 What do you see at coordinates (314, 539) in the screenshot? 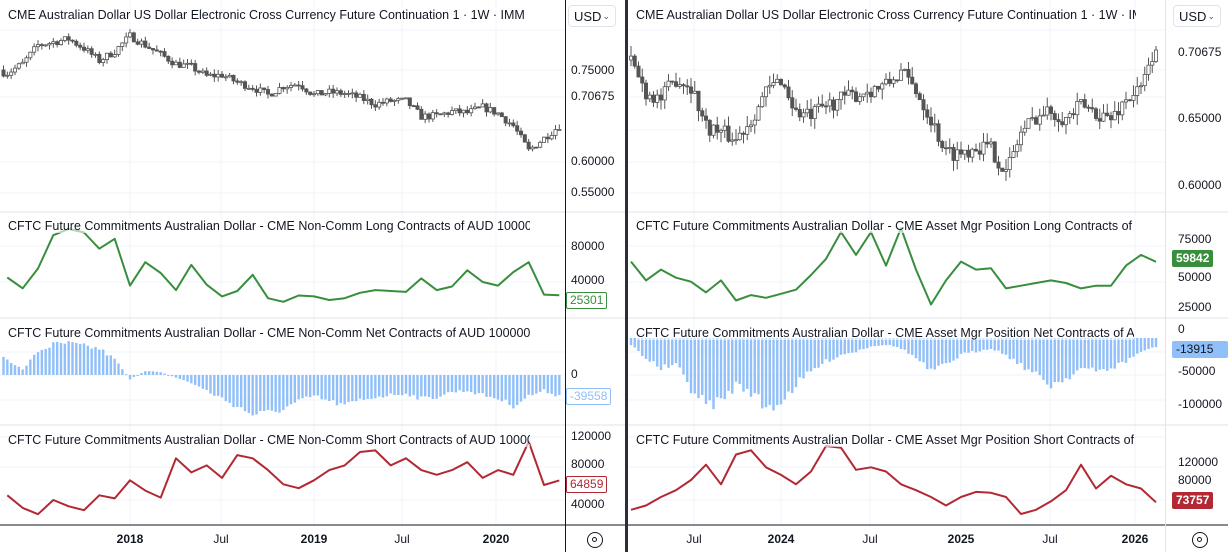
I see `time-tick: 2019` at bounding box center [314, 539].